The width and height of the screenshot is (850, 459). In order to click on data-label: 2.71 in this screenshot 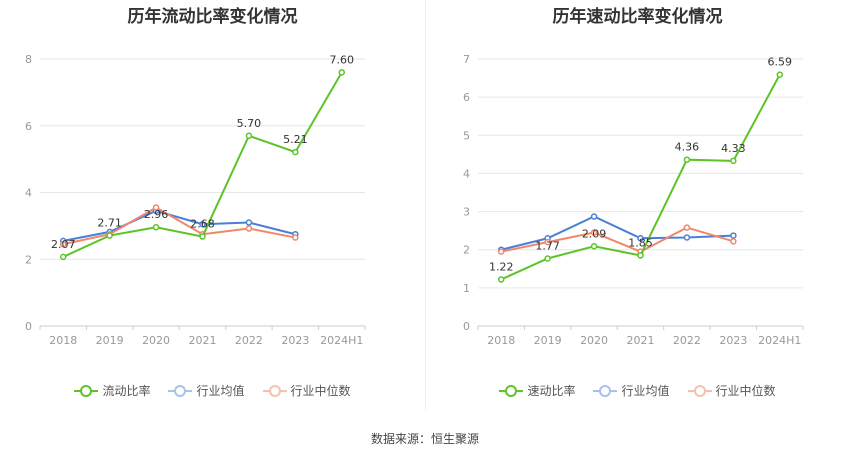, I will do `click(109, 223)`.